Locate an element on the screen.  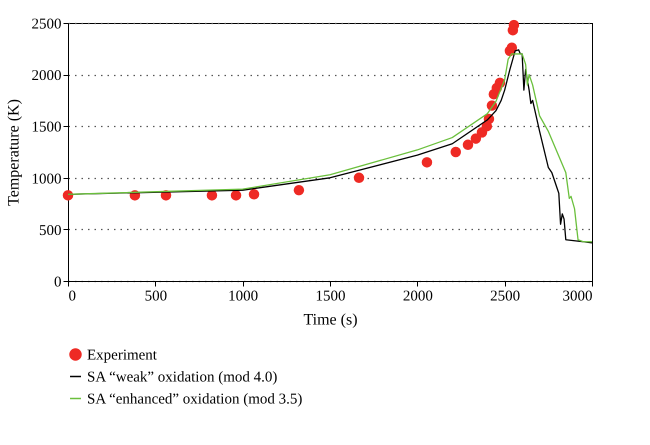
x-axis-title: Time (s) is located at coordinates (330, 320).